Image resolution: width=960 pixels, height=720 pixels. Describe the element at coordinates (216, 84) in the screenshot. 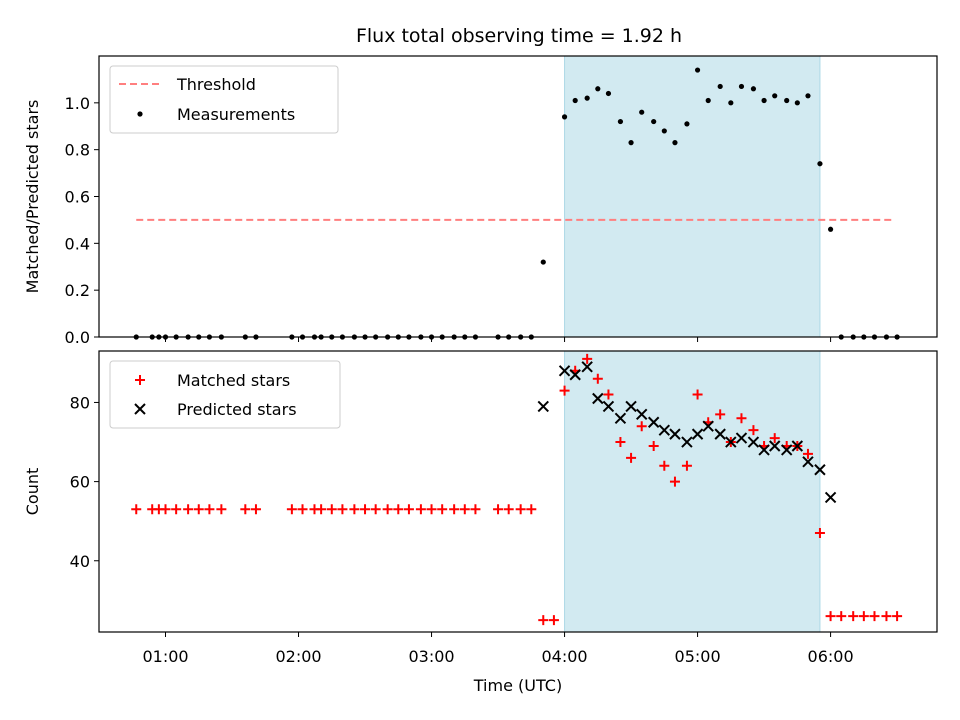

I see `legend-threshold-label: Threshold` at that location.